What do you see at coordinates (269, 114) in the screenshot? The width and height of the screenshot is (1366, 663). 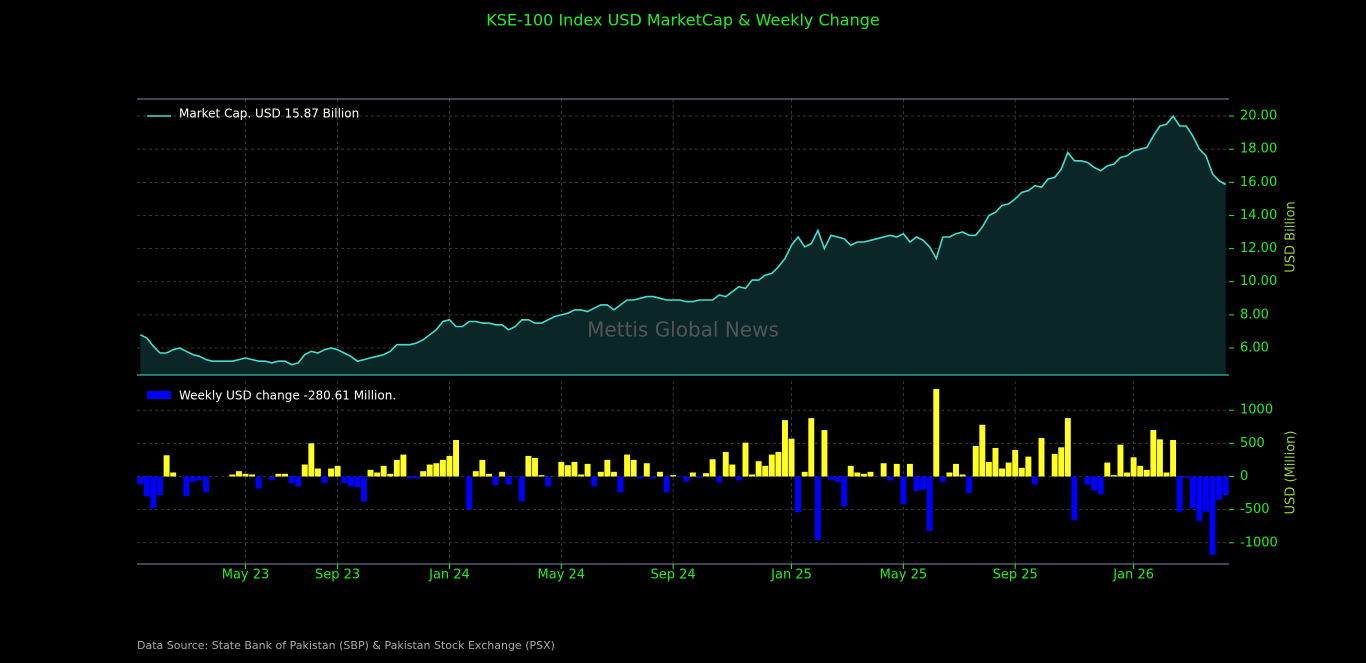 I see `legend-label: Market Cap. USD 15.87 Billion` at bounding box center [269, 114].